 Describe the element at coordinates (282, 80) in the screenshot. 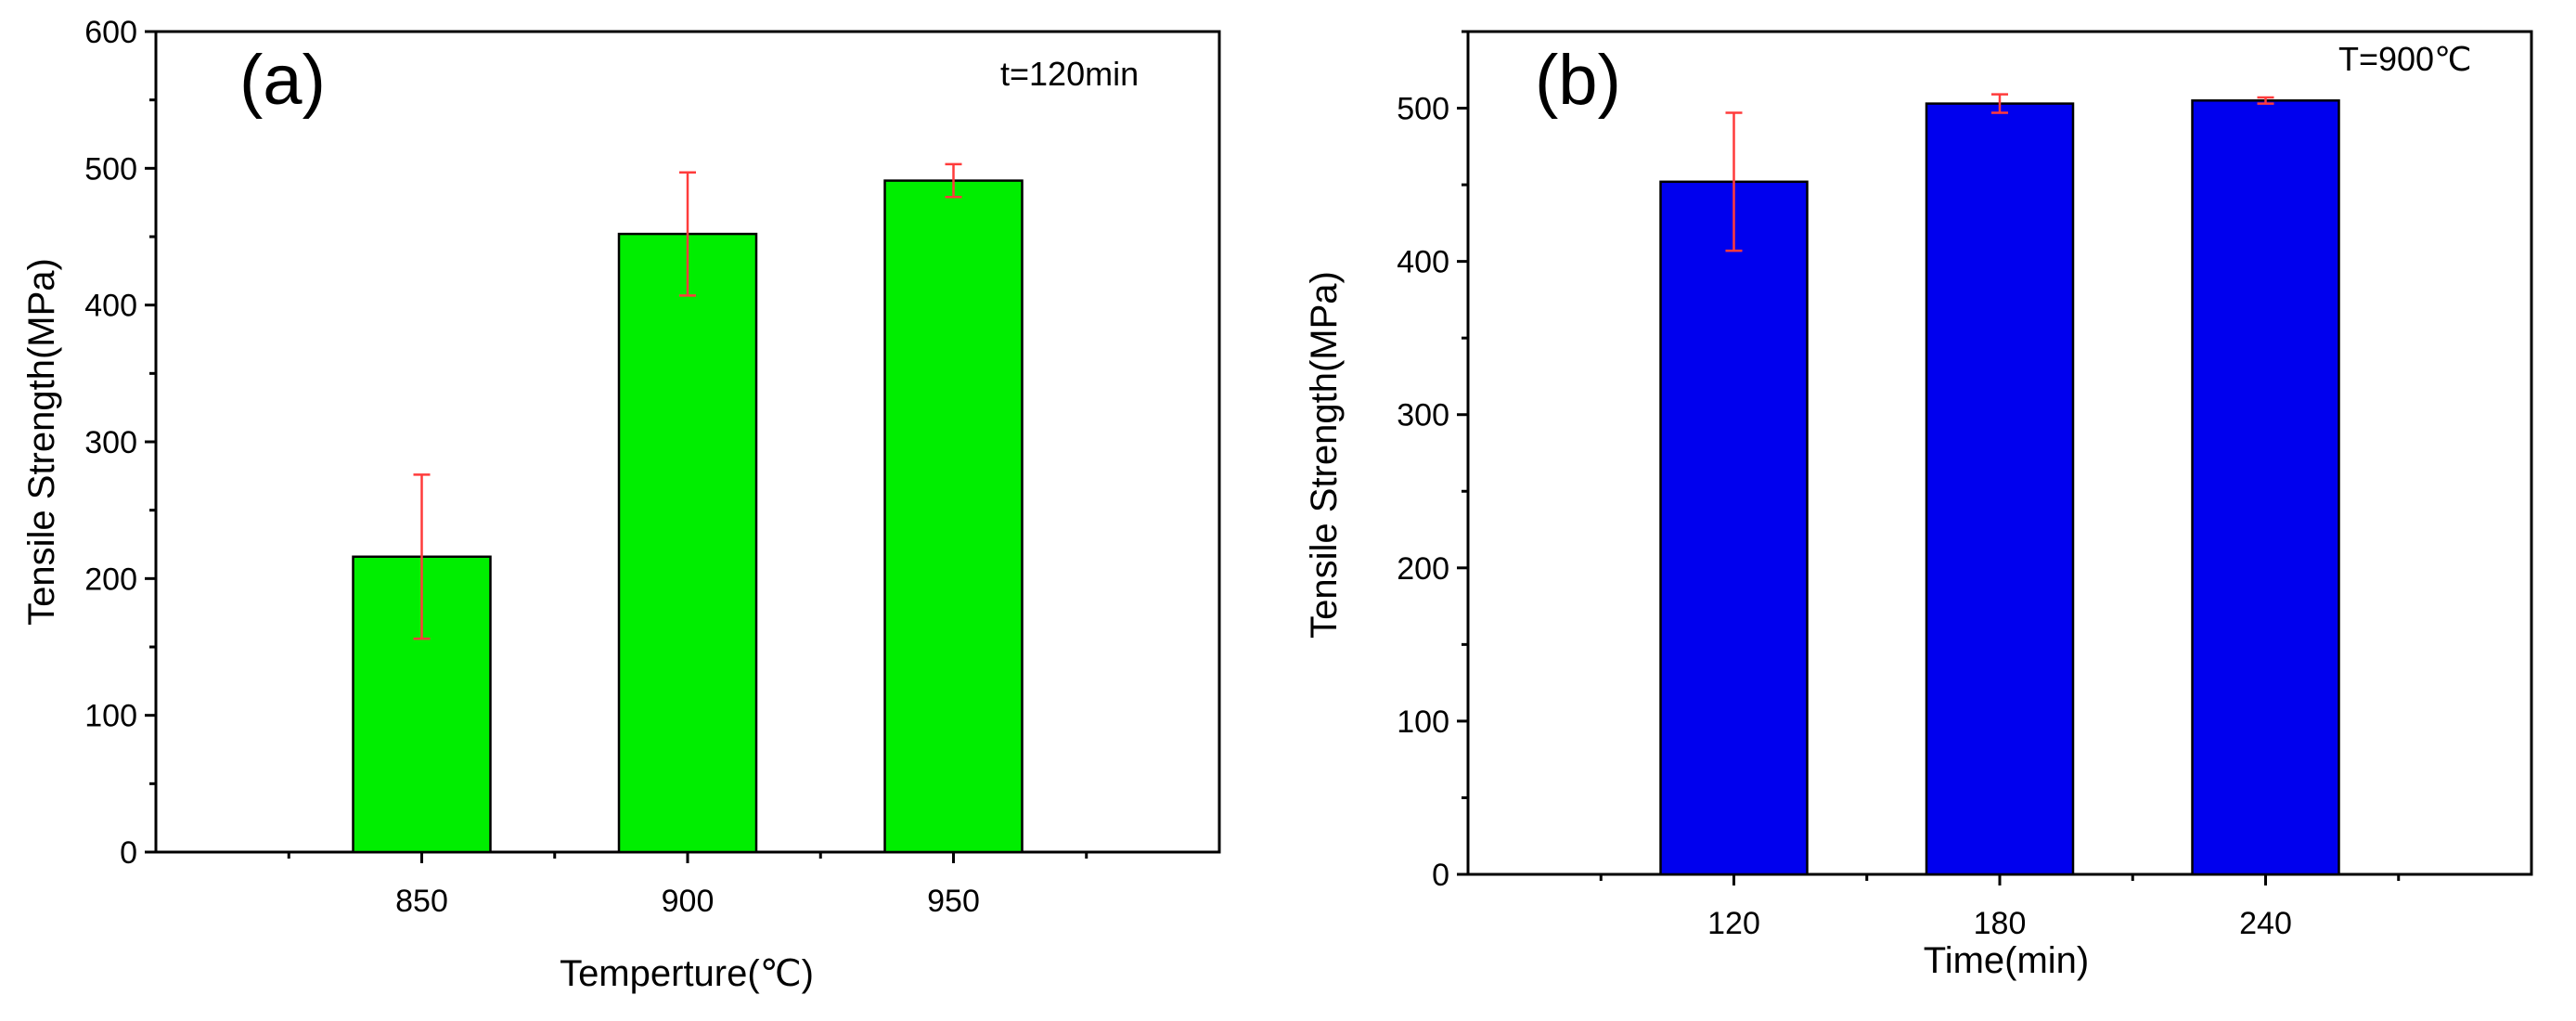

I see `panel-label: (a)` at that location.